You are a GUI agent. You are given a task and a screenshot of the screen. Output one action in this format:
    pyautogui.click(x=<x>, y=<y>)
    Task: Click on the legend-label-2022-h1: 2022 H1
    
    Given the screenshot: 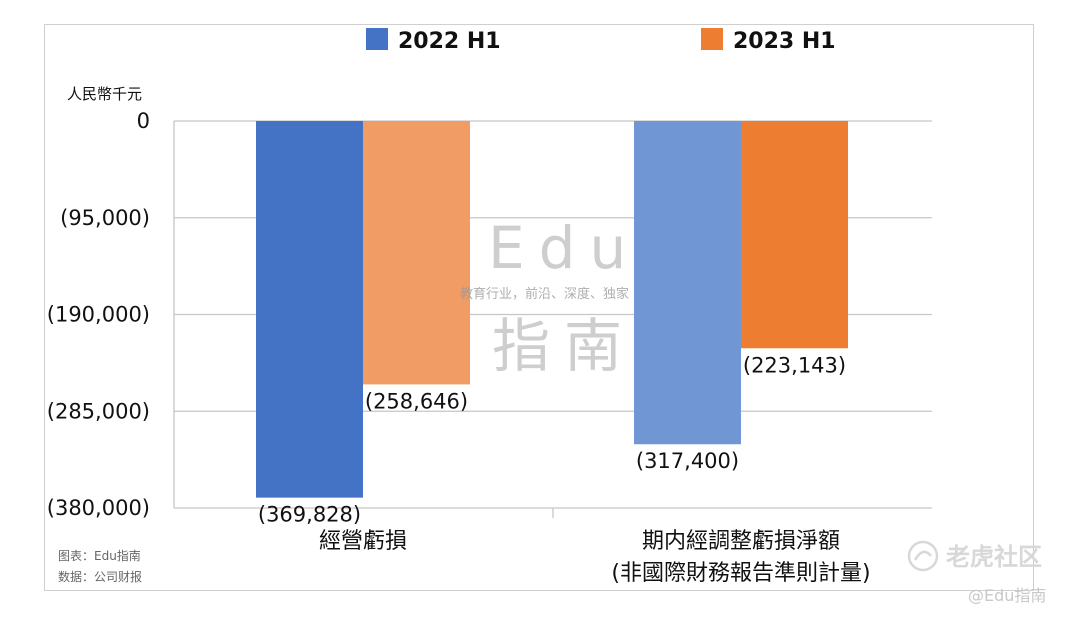 What is the action you would take?
    pyautogui.click(x=449, y=41)
    